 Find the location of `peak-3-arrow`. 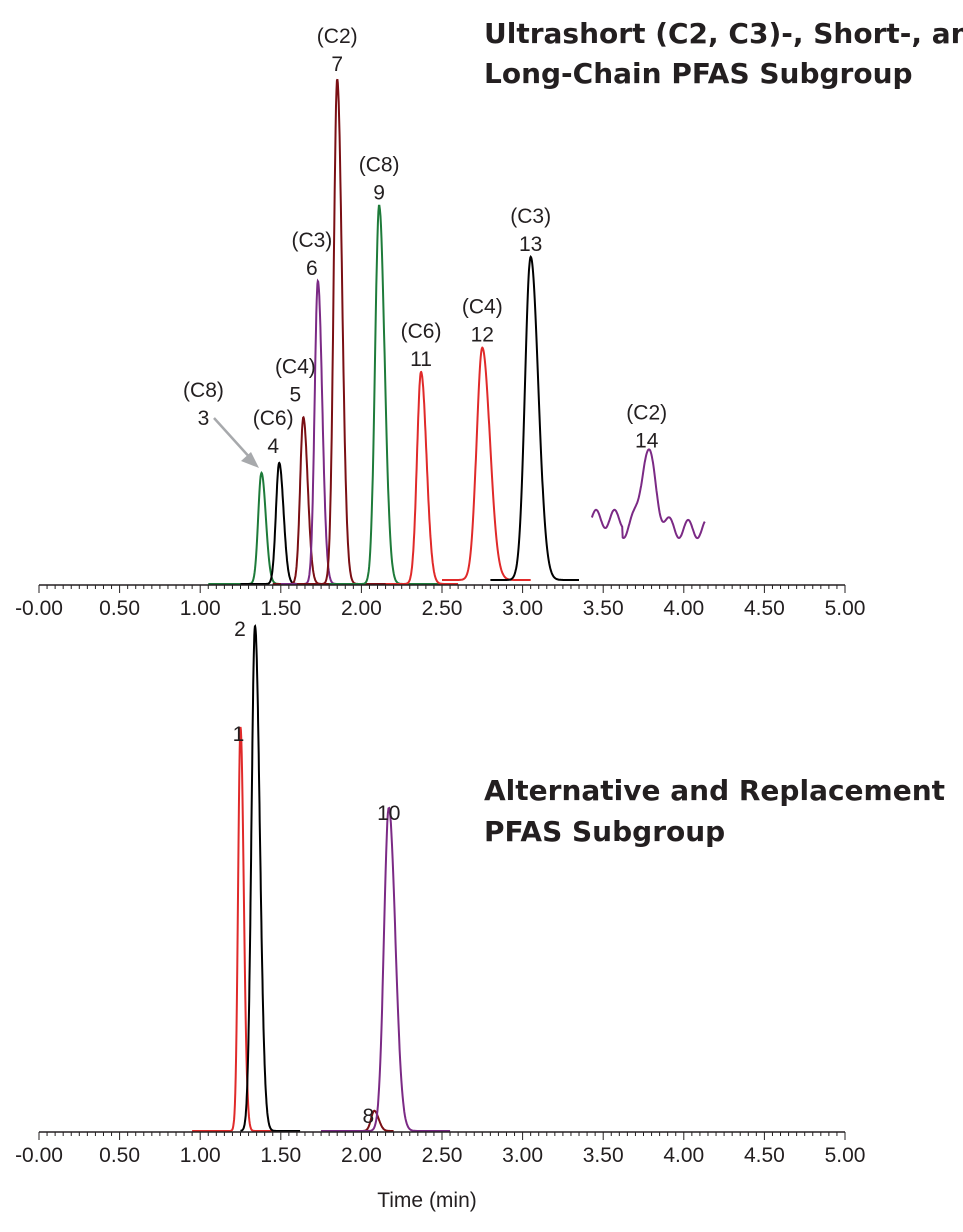

peak-3-arrow is located at coordinates (236, 442).